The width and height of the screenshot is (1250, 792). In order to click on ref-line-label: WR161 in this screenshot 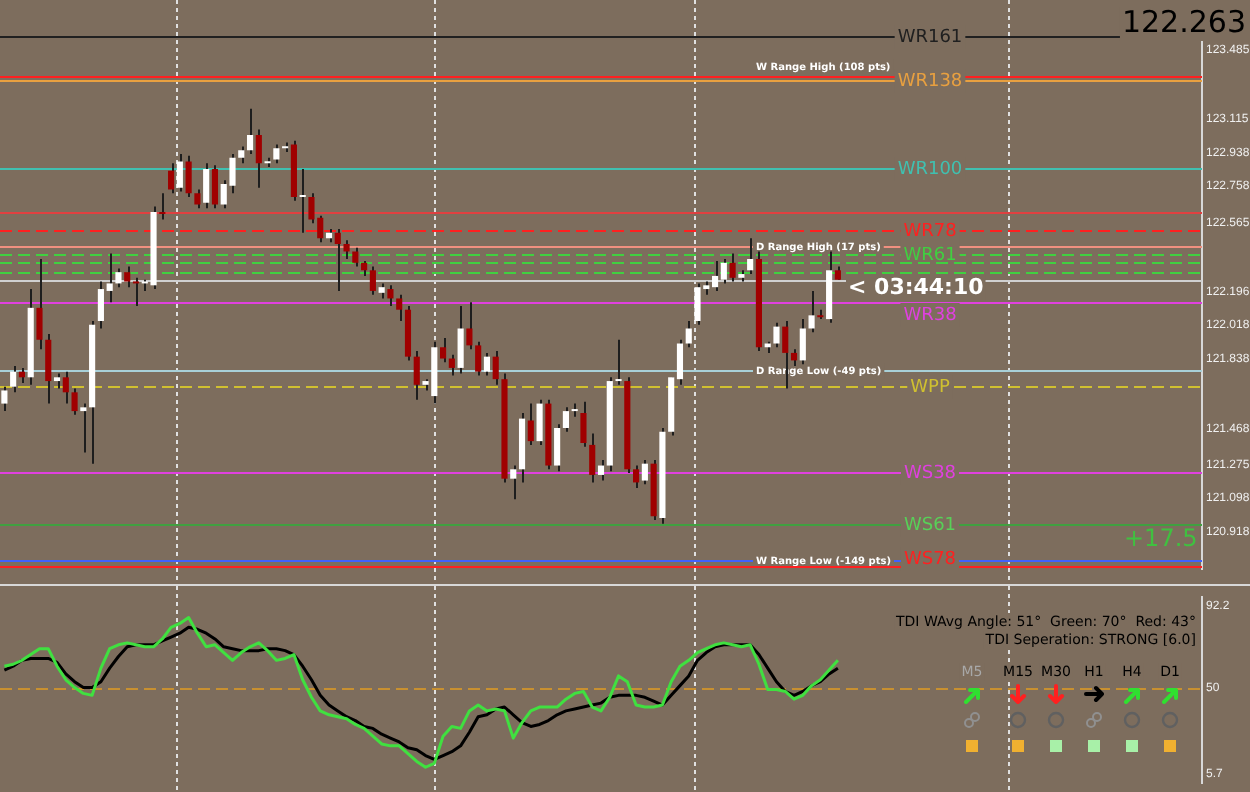, I will do `click(930, 37)`.